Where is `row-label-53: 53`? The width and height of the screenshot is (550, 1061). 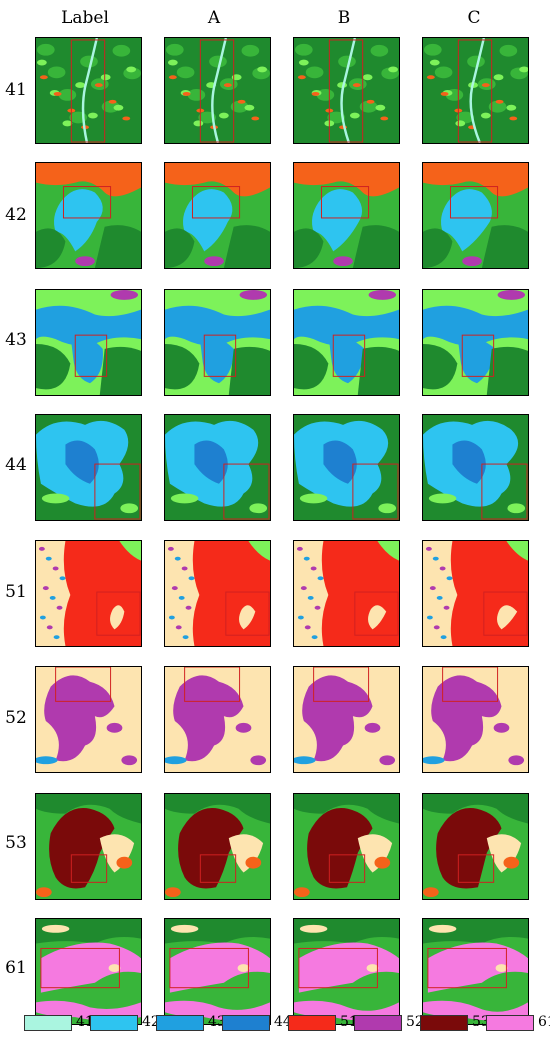
row-label-53: 53 is located at coordinates (16, 843).